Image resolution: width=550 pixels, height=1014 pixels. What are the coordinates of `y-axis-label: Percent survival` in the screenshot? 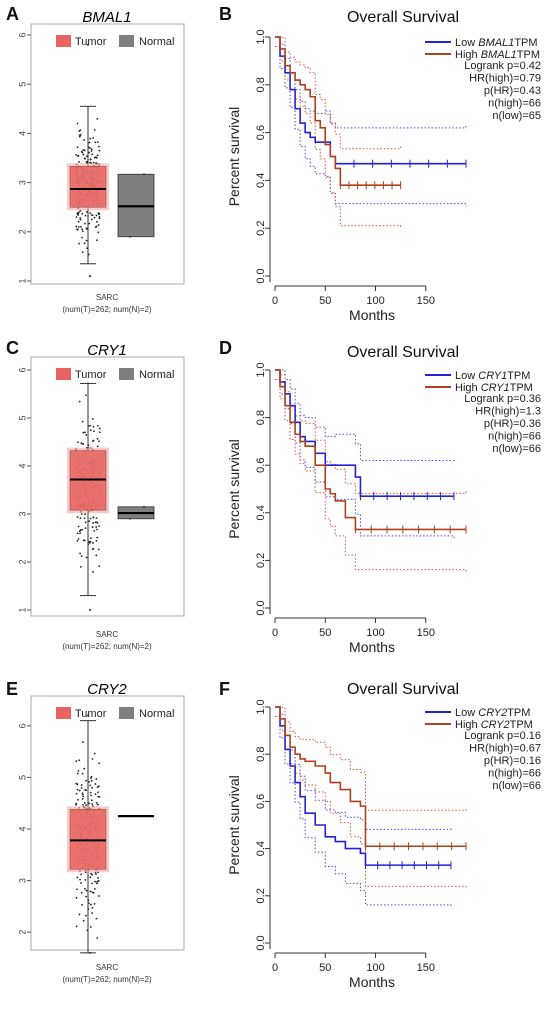 It's located at (234, 489).